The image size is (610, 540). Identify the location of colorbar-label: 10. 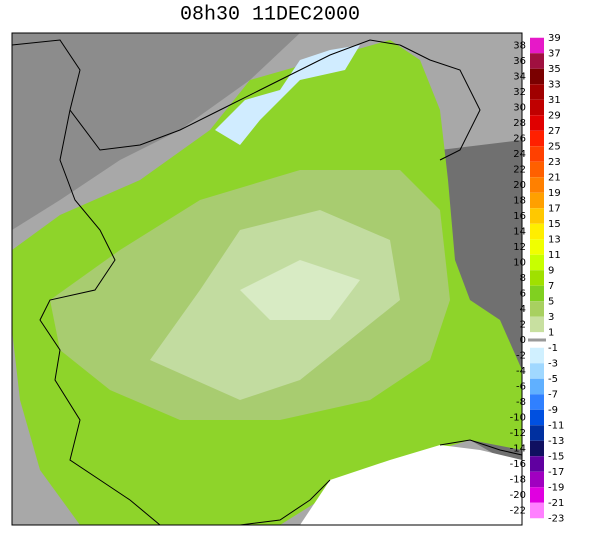
(519, 263).